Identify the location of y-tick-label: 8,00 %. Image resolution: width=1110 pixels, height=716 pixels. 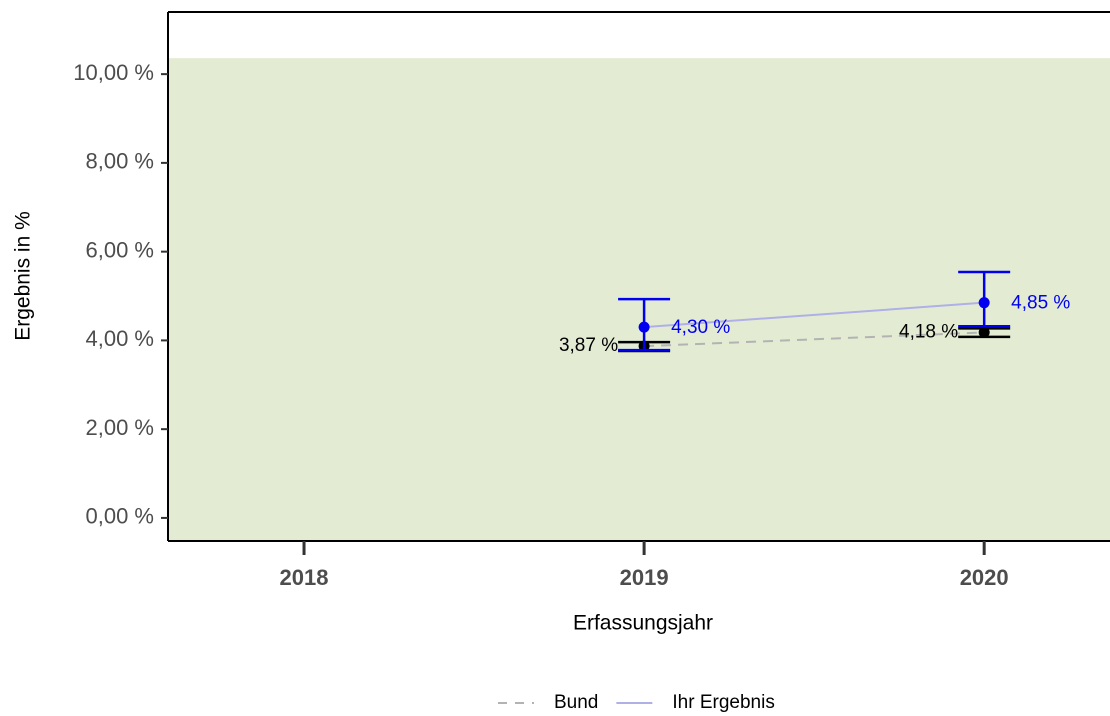
(120, 161).